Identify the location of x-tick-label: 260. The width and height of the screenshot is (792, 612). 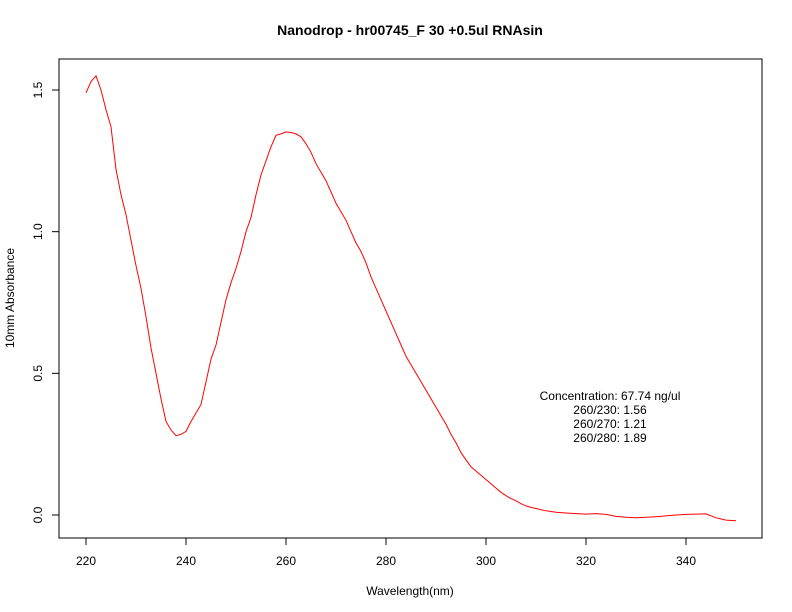
(286, 561).